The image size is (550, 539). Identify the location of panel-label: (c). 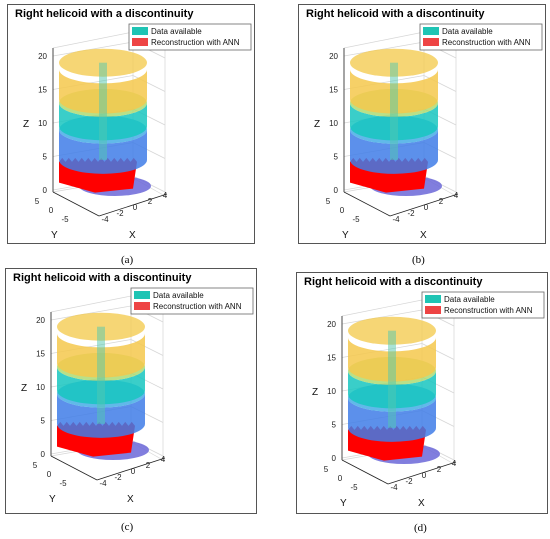
(127, 527).